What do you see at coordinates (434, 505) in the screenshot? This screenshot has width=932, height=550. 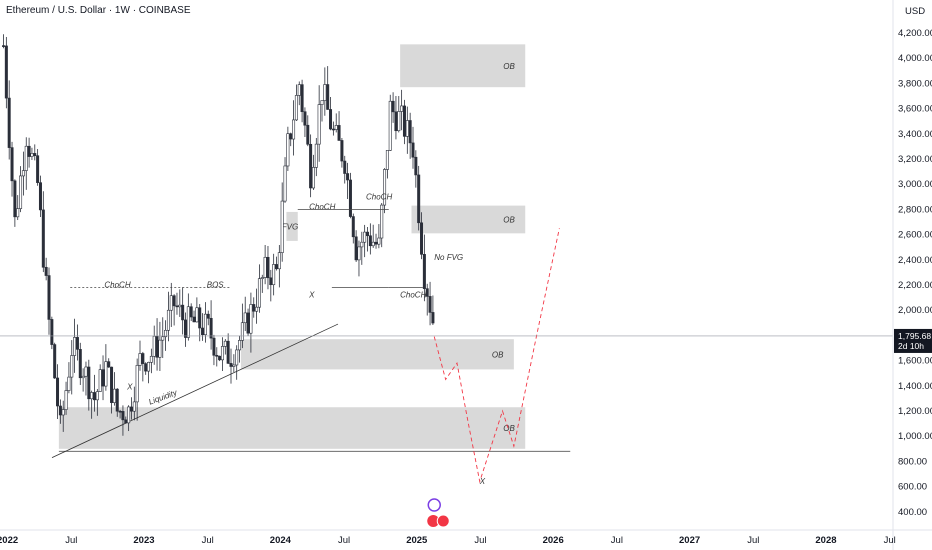 I see `lightning-icon` at bounding box center [434, 505].